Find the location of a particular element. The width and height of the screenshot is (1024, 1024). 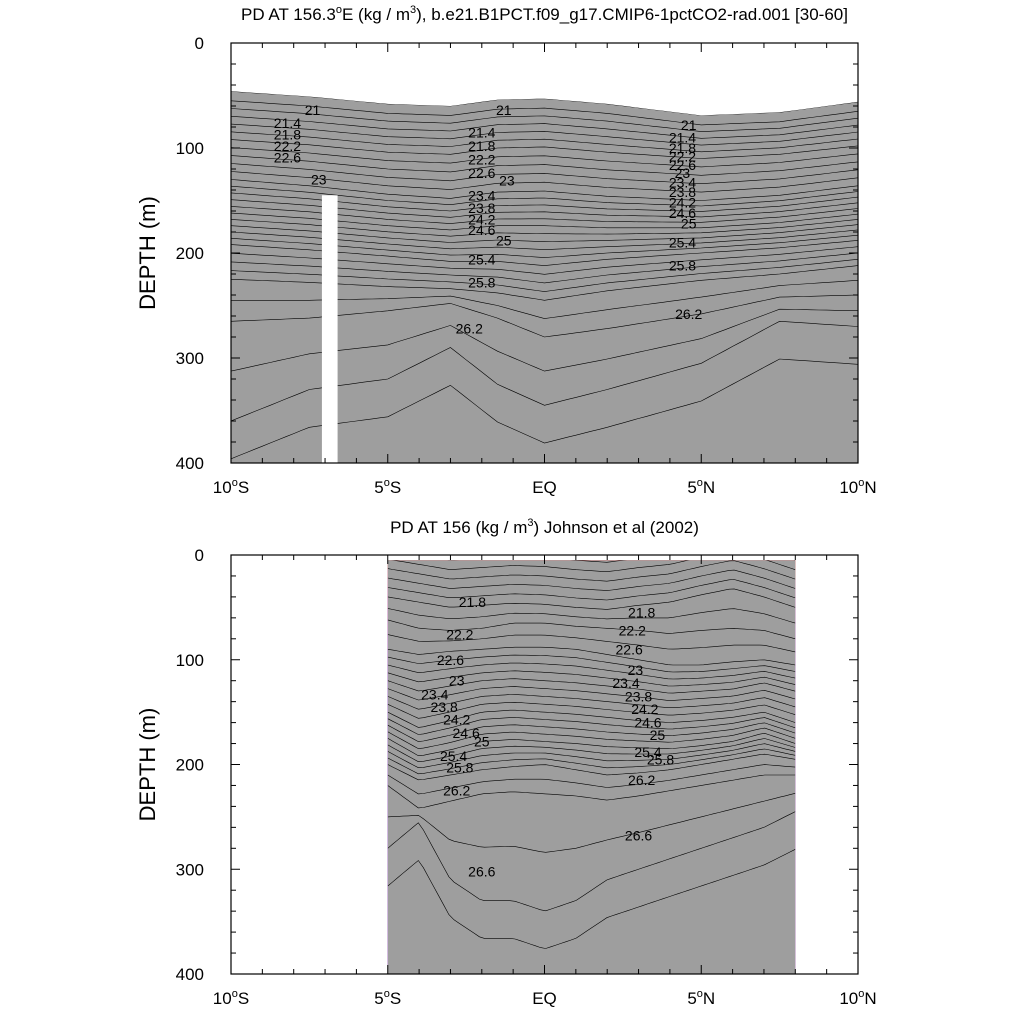

contour-label: 24.6 is located at coordinates (682, 213).